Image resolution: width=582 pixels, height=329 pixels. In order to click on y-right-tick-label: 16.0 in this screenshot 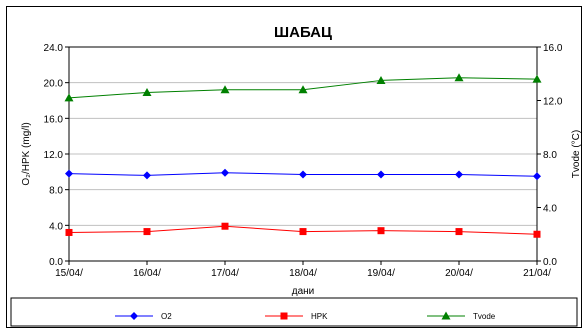, I will do `click(553, 48)`.